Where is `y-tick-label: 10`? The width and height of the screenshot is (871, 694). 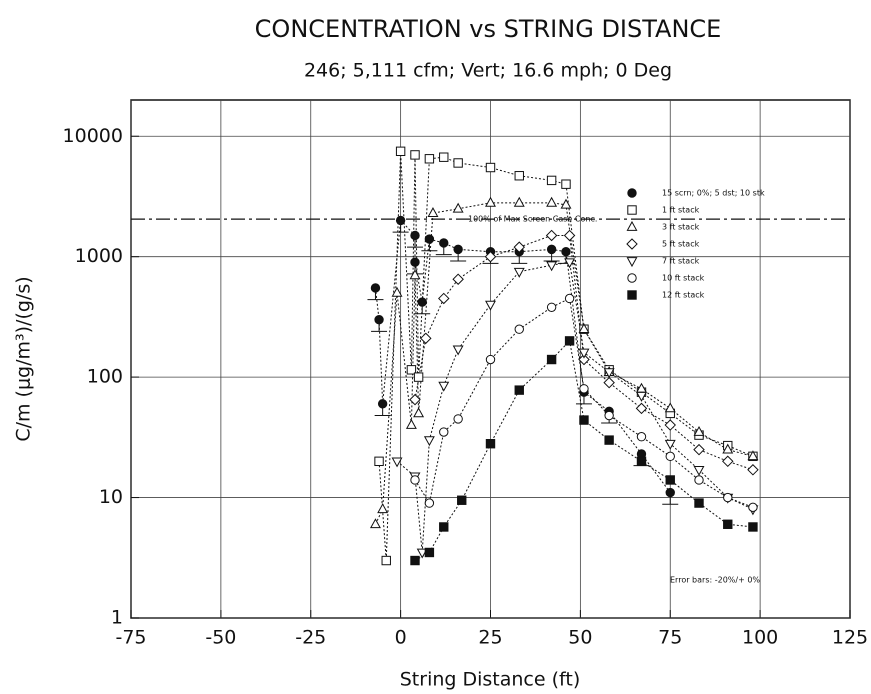 y-tick-label: 10 is located at coordinates (111, 497).